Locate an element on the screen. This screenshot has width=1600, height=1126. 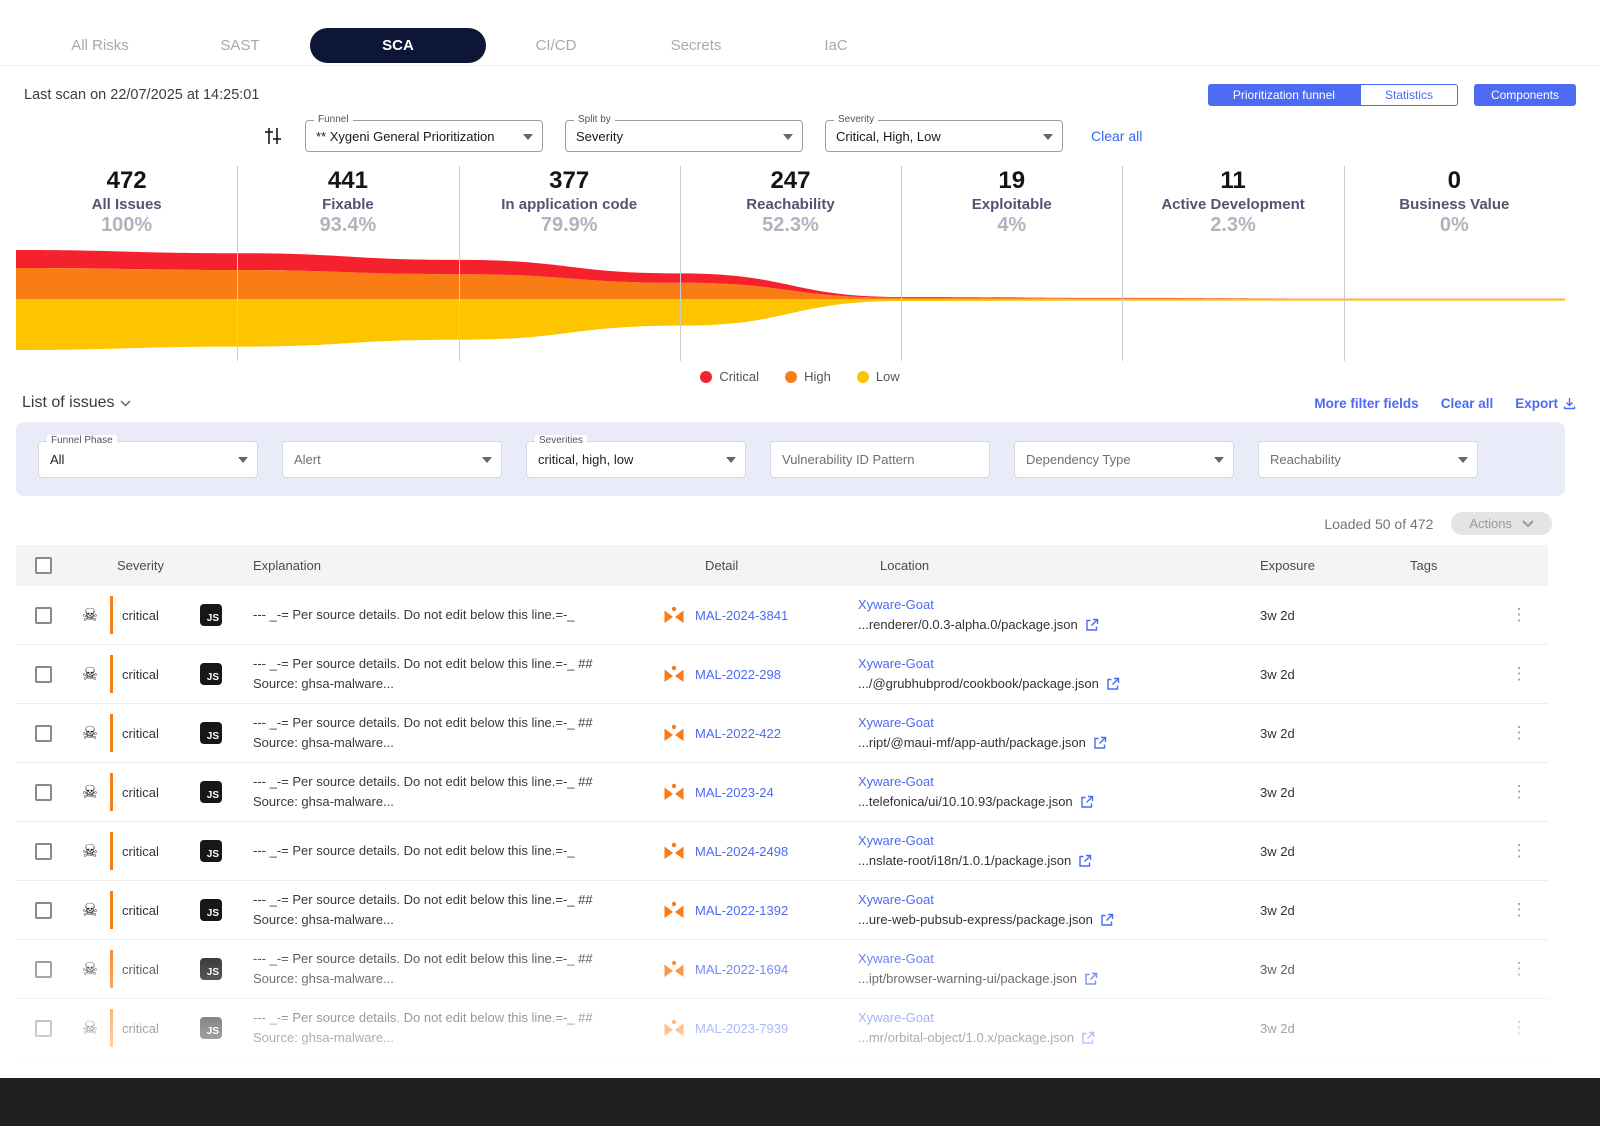
detail-link: MAL-2024-2498 is located at coordinates (742, 851).